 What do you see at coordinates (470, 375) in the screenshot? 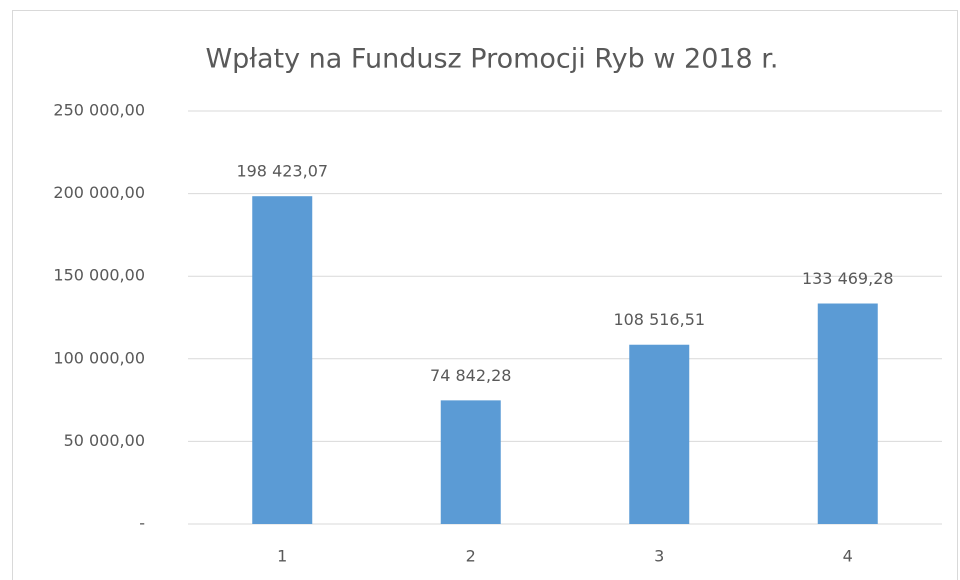
I see `data-label: 74 842,28` at bounding box center [470, 375].